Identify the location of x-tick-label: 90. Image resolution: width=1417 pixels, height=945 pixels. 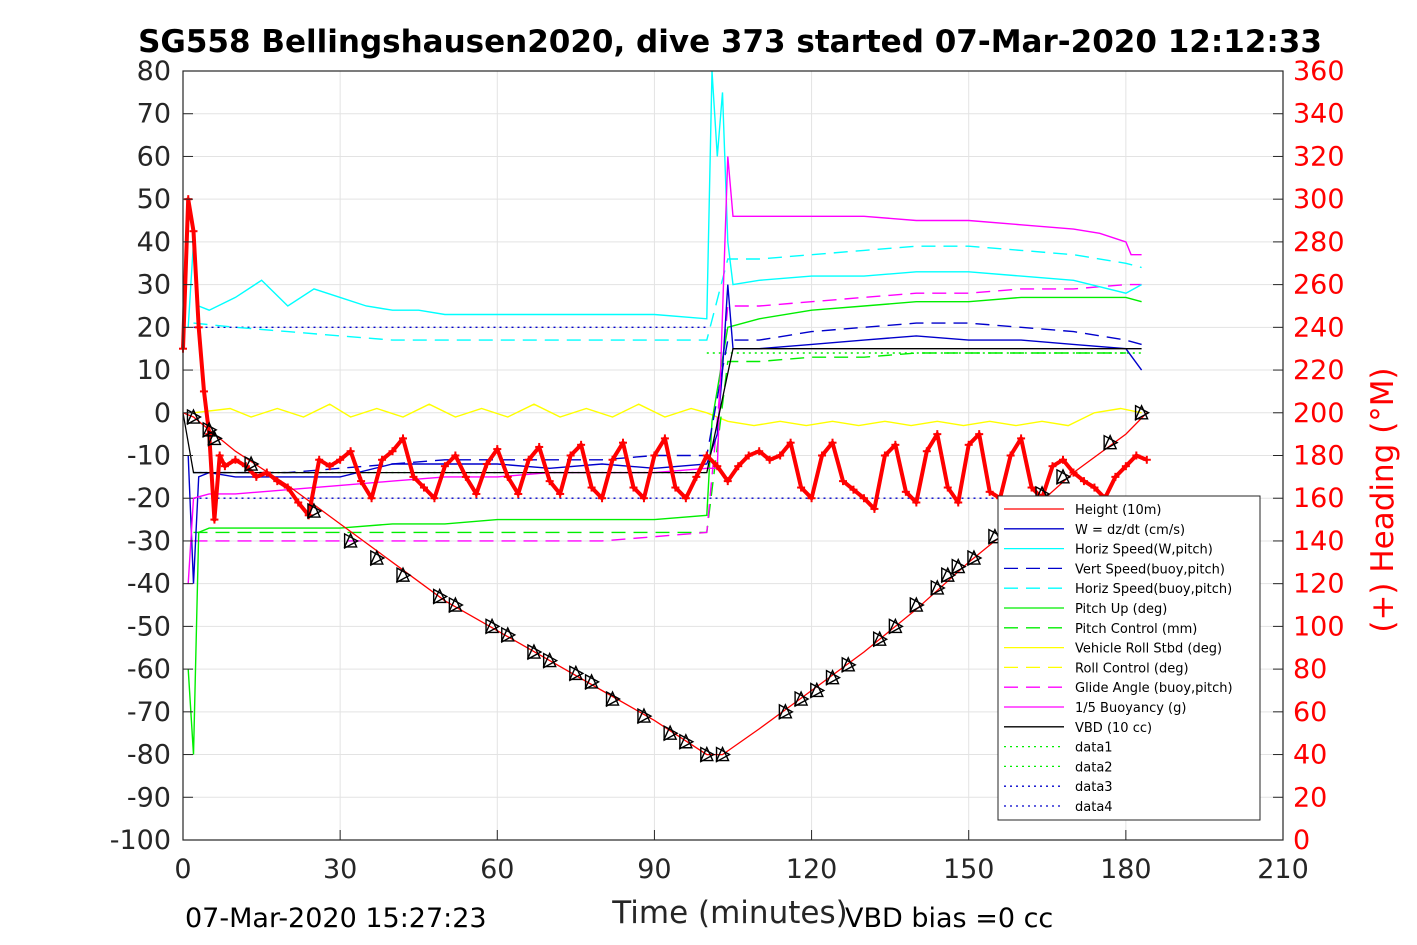
(654, 869).